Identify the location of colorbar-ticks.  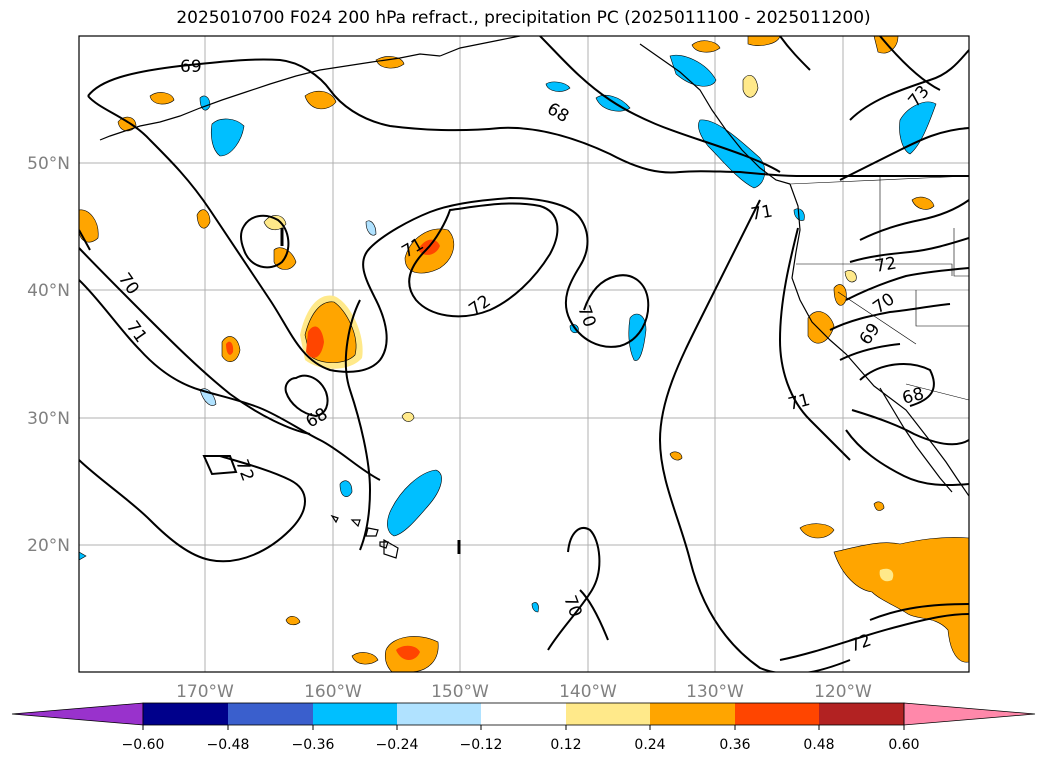
(523, 727).